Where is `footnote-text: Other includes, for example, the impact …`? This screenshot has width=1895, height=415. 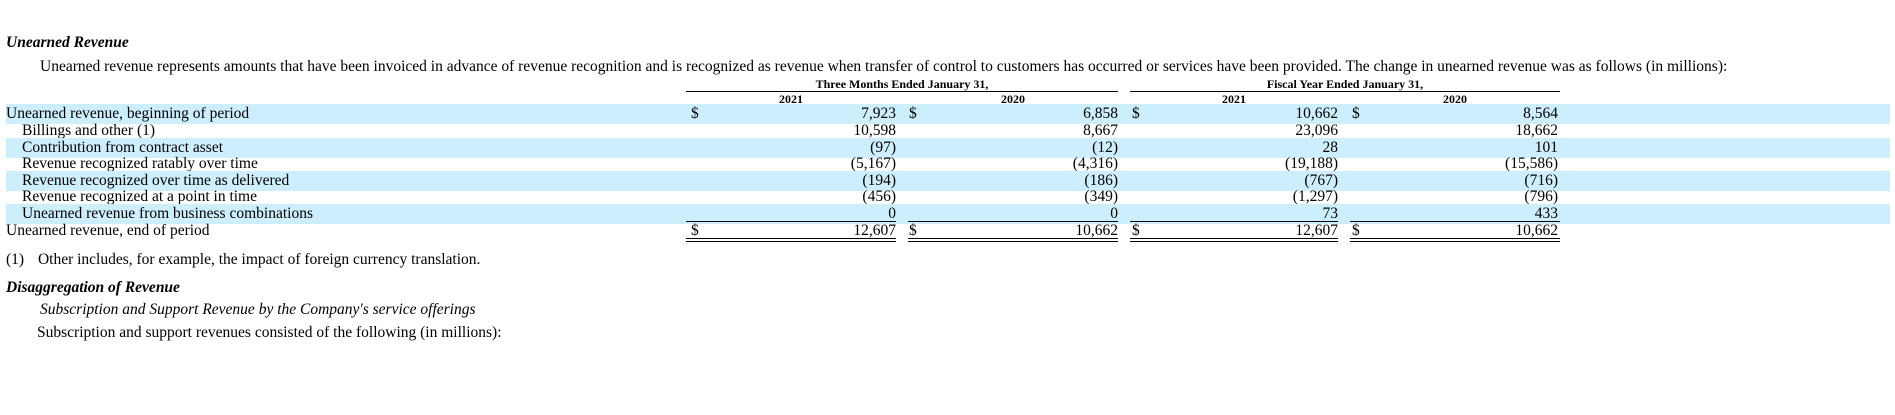
footnote-text: Other includes, for example, the impact … is located at coordinates (259, 259).